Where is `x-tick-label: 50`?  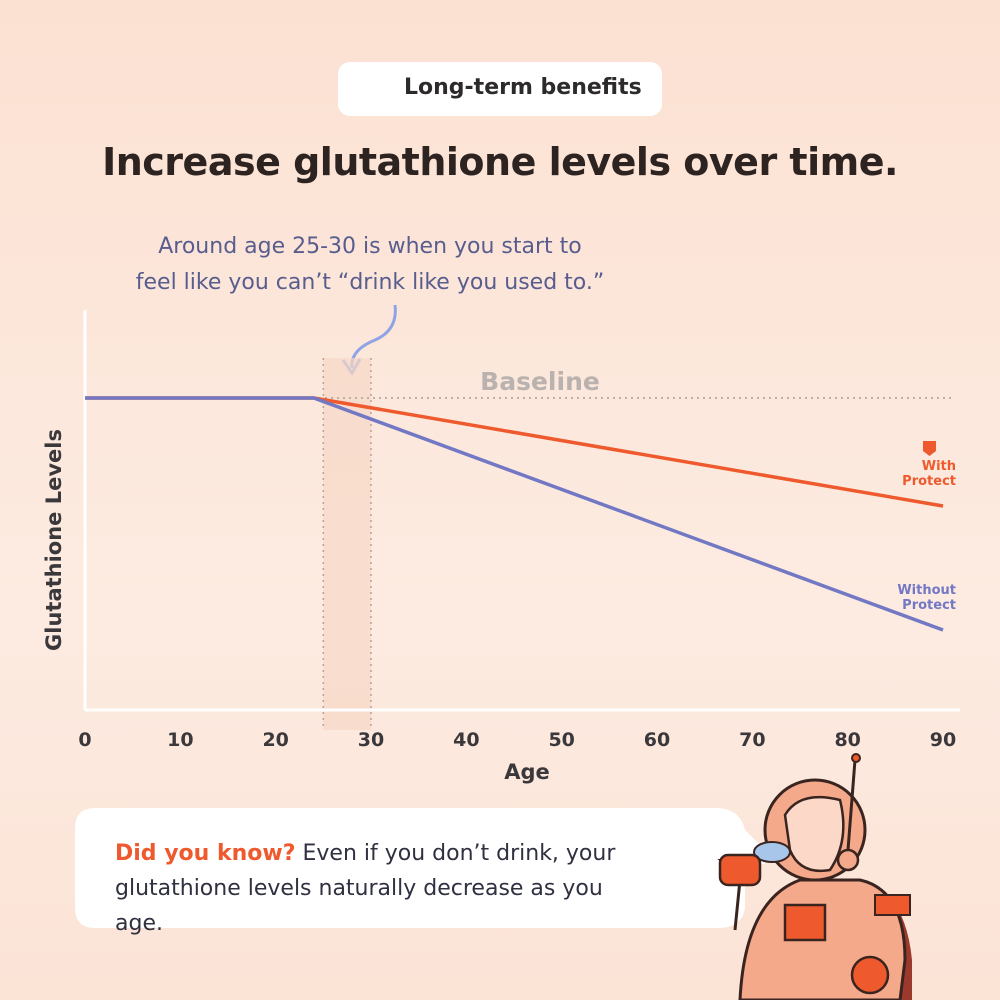
x-tick-label: 50 is located at coordinates (561, 740).